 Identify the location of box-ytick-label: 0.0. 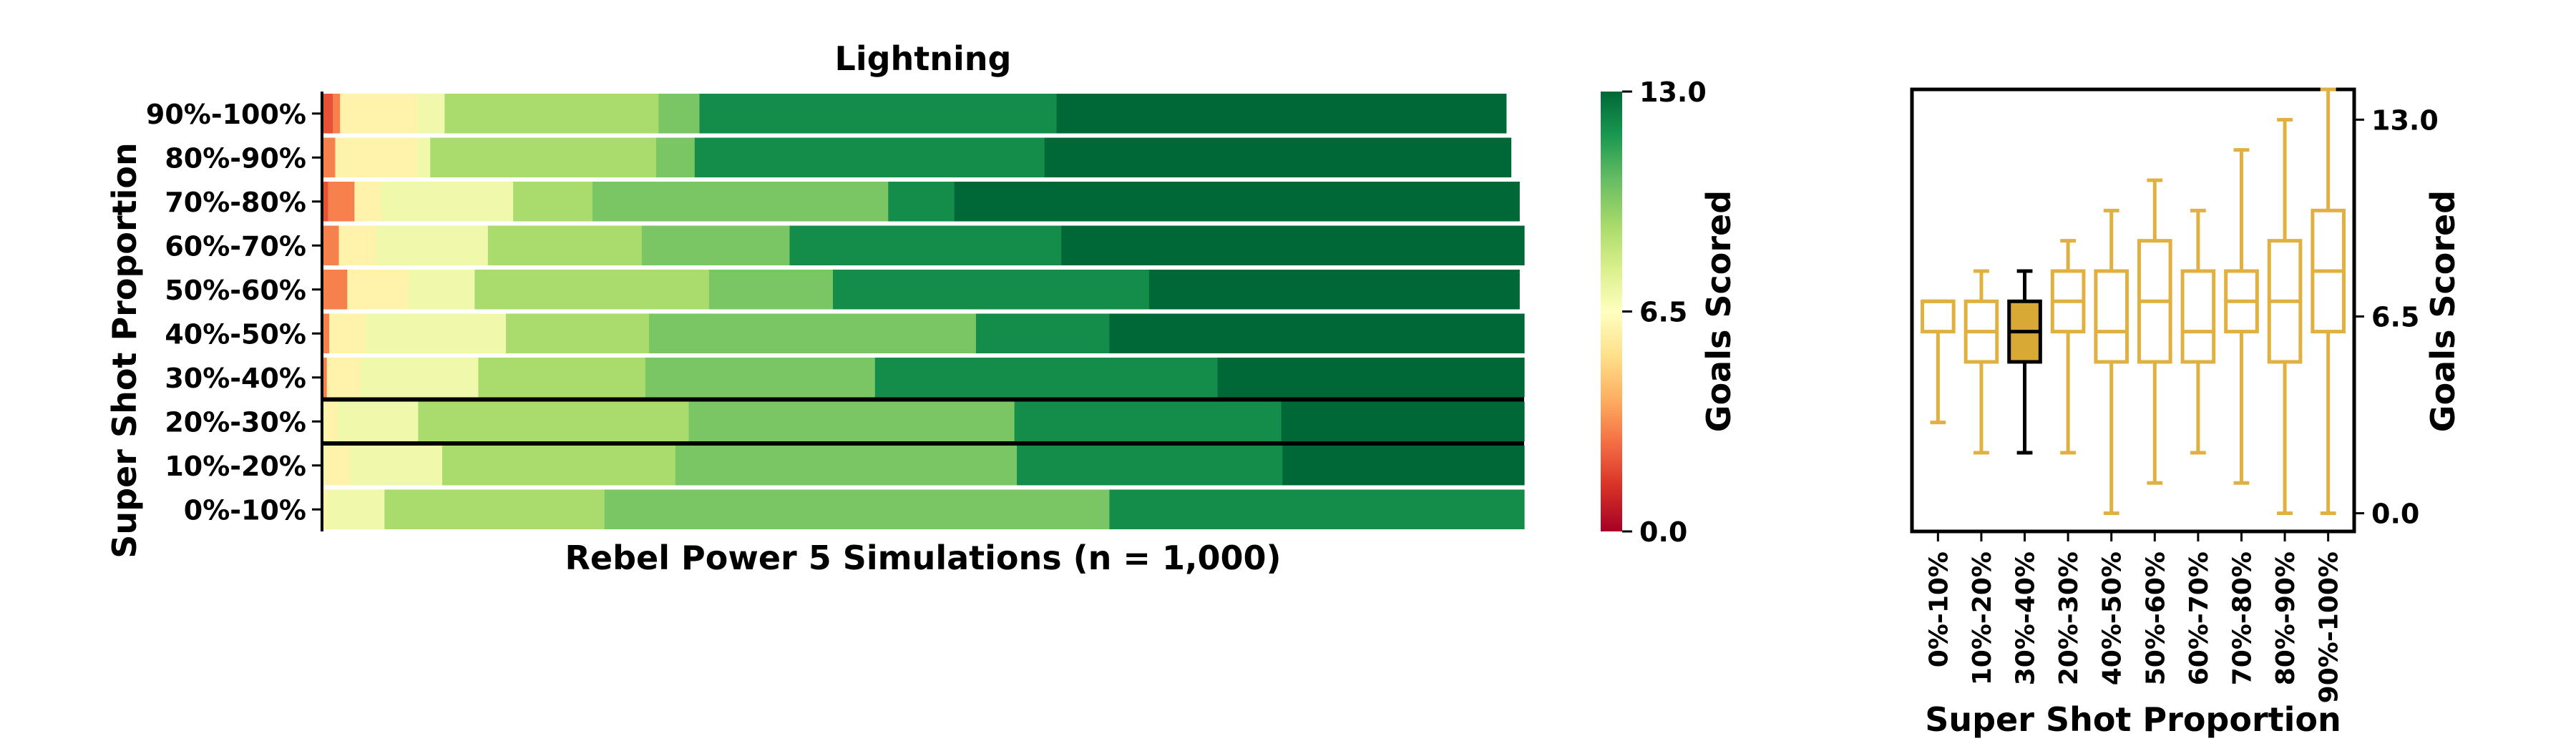
(2395, 514).